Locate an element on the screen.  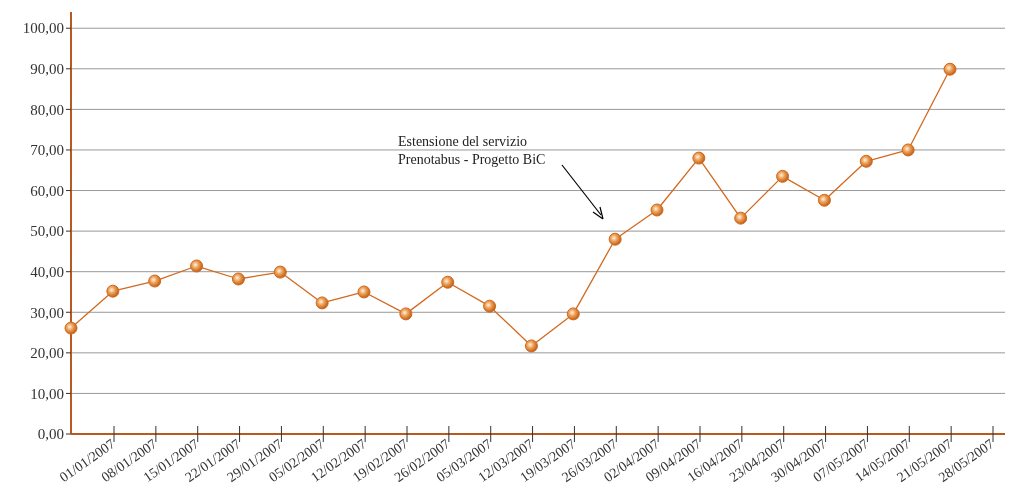
y-tick-label: 20,00 is located at coordinates (47, 353).